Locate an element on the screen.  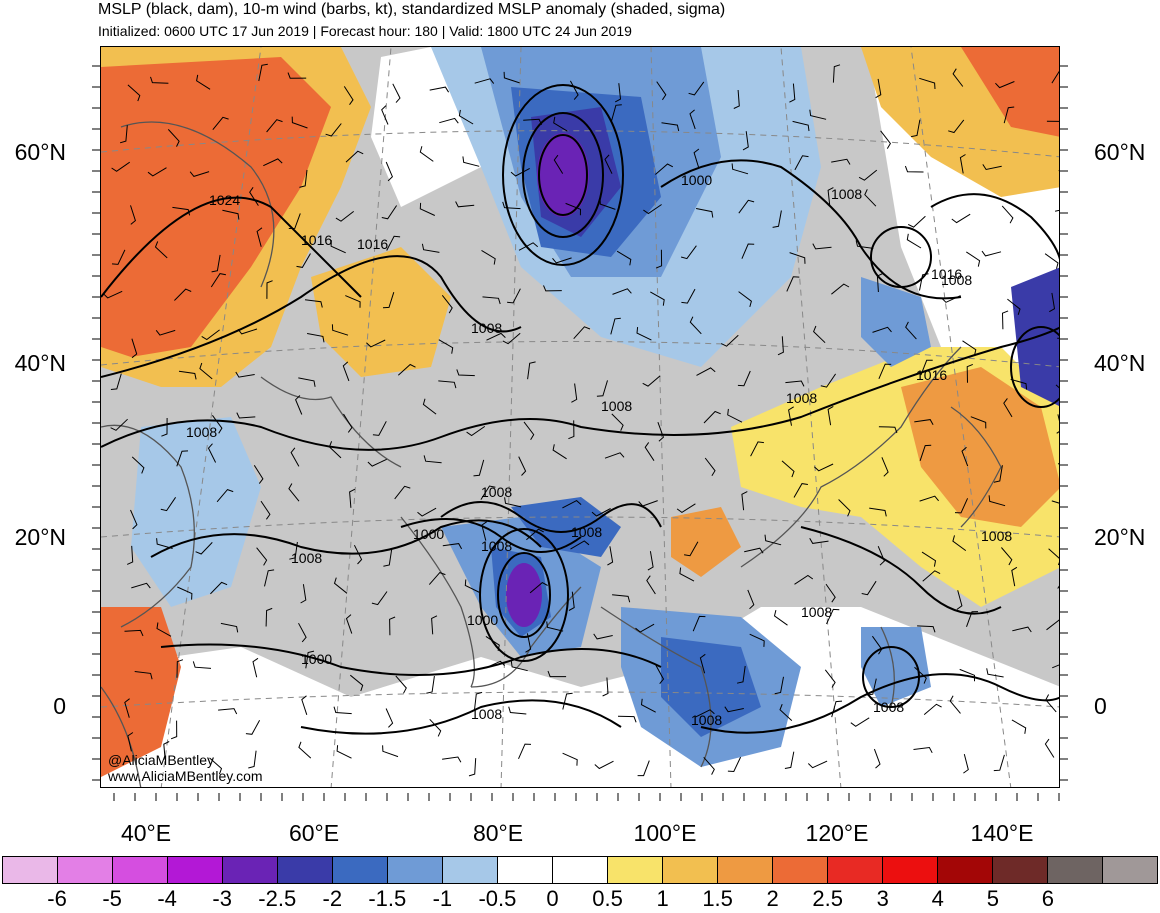
colorbar-label: -2.5 is located at coordinates (277, 898).